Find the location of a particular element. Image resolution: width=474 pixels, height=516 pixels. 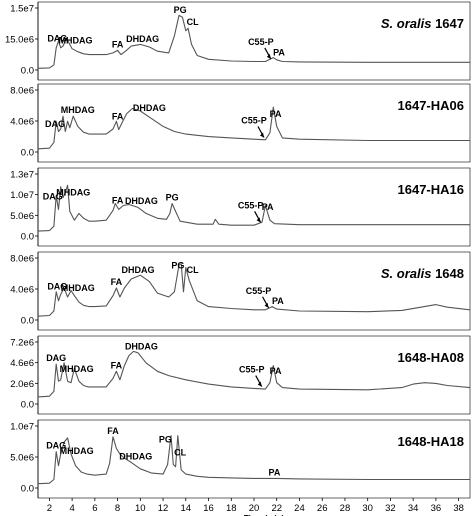

x-tick-label: 34 is located at coordinates (413, 508).